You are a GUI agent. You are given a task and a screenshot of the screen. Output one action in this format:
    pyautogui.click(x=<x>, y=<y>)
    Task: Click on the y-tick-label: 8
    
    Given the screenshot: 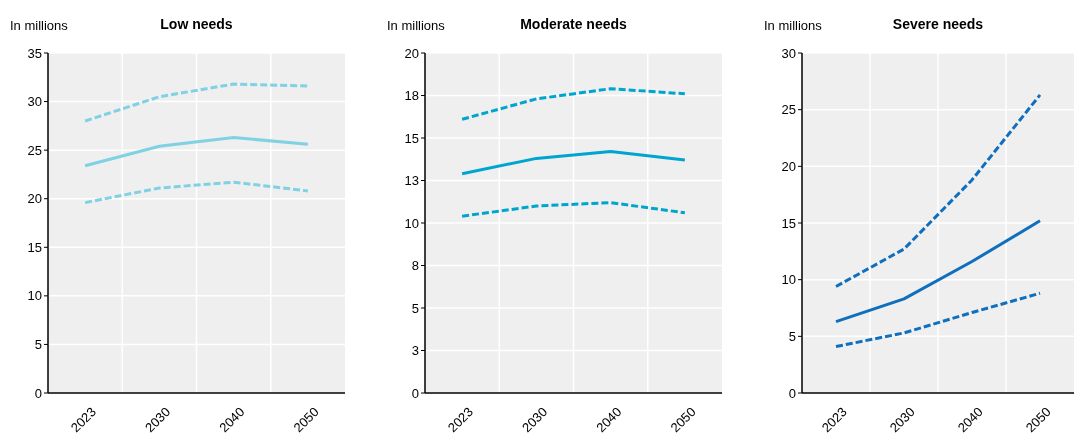 What is the action you would take?
    pyautogui.click(x=415, y=266)
    